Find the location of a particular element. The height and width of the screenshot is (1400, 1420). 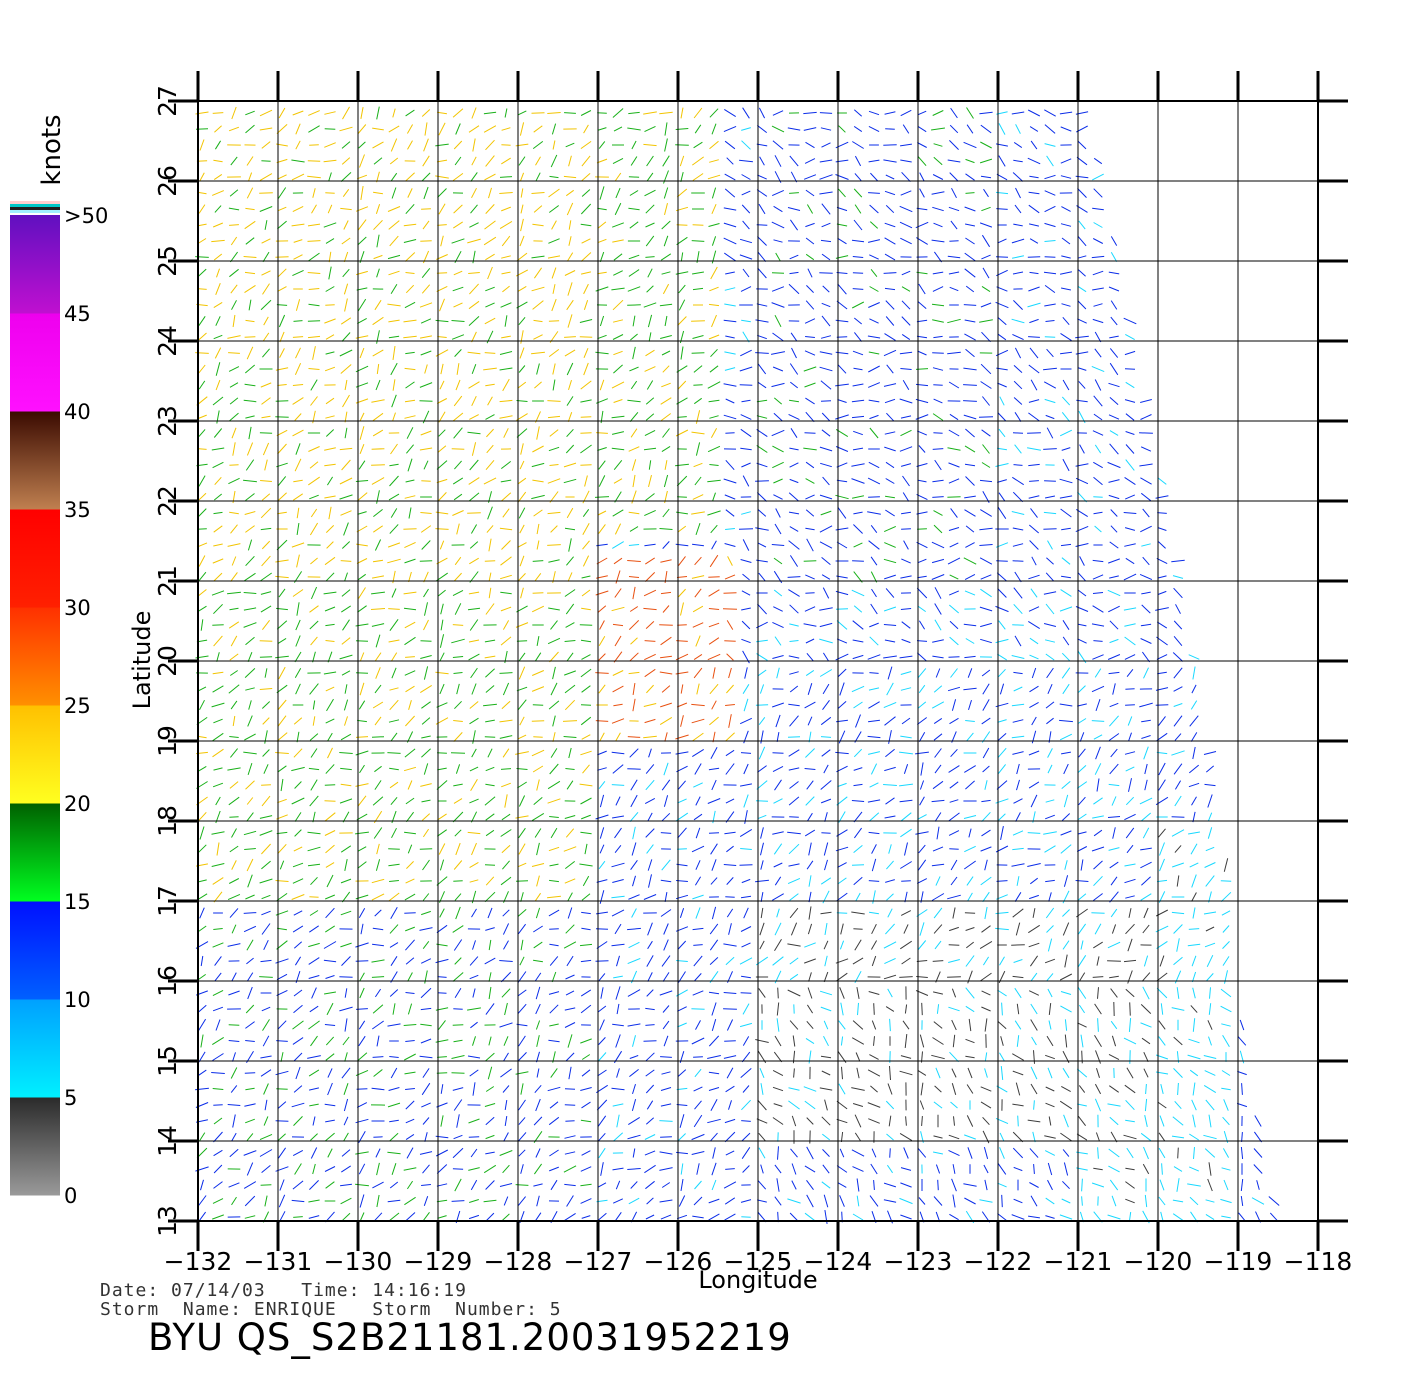

y-tick-label: 14 is located at coordinates (167, 1141).